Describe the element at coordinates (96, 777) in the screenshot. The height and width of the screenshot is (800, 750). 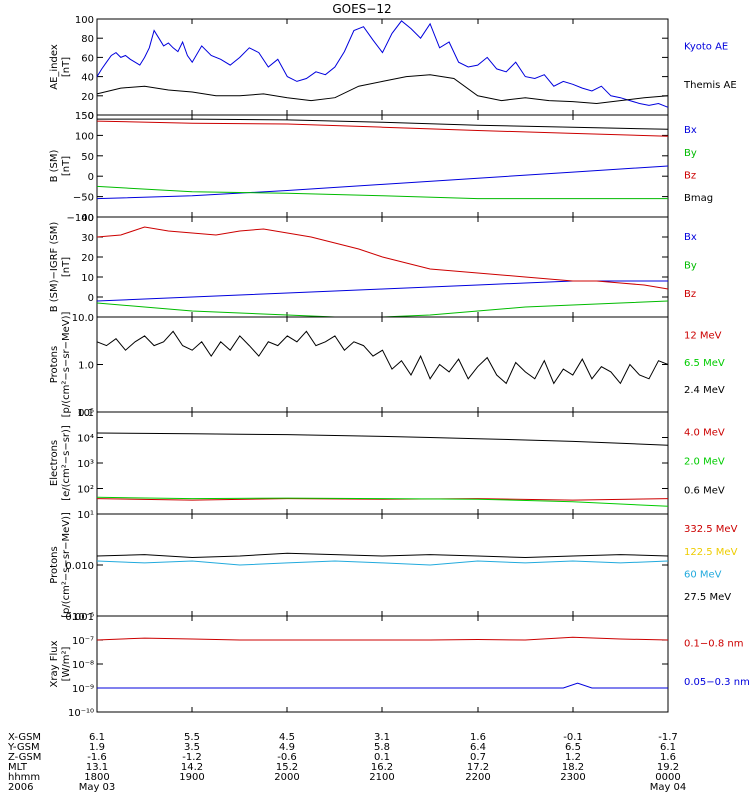
I see `footer-cell: 1800` at that location.